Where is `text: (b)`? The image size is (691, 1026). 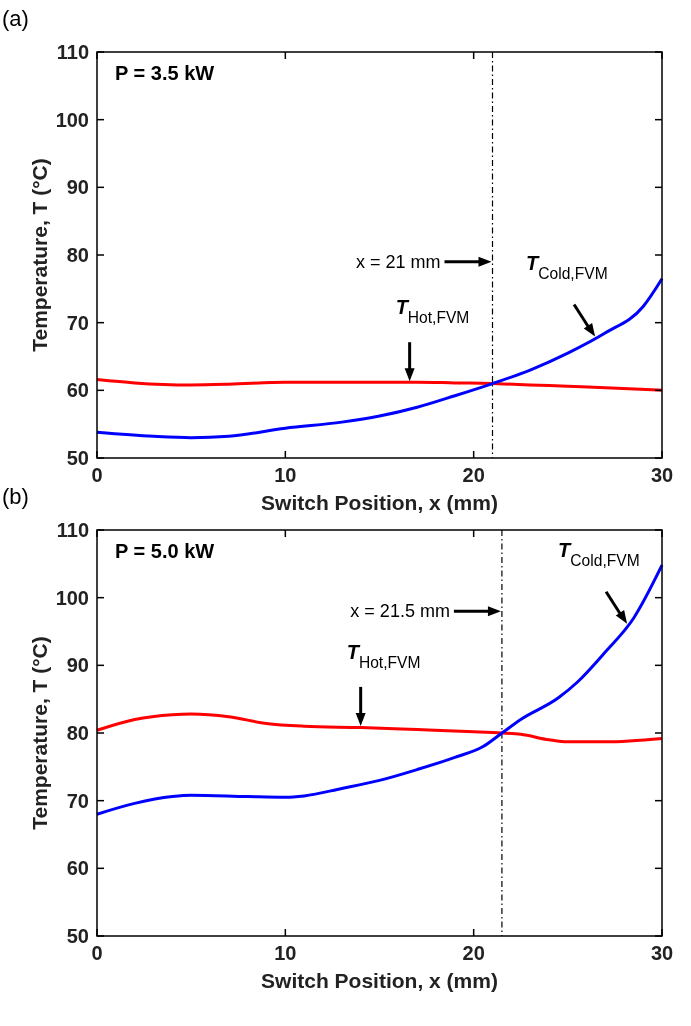
text: (b) is located at coordinates (15, 496).